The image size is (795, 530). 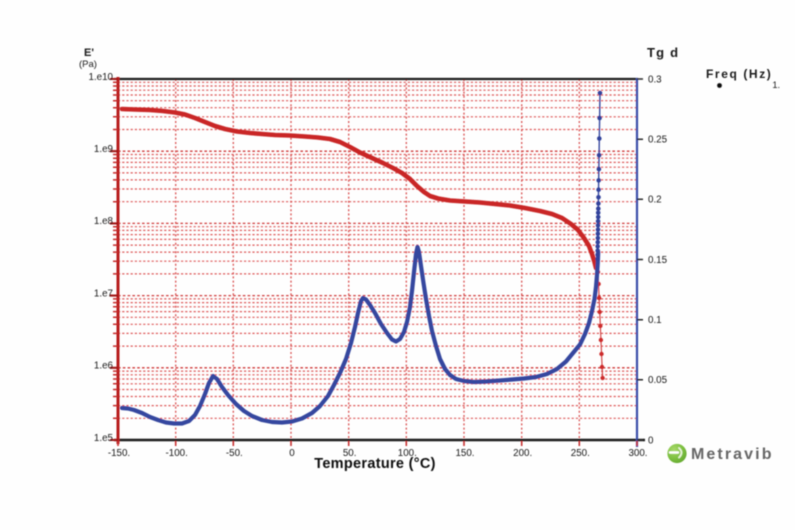 I want to click on svg-text: Metravib, so click(x=732, y=454).